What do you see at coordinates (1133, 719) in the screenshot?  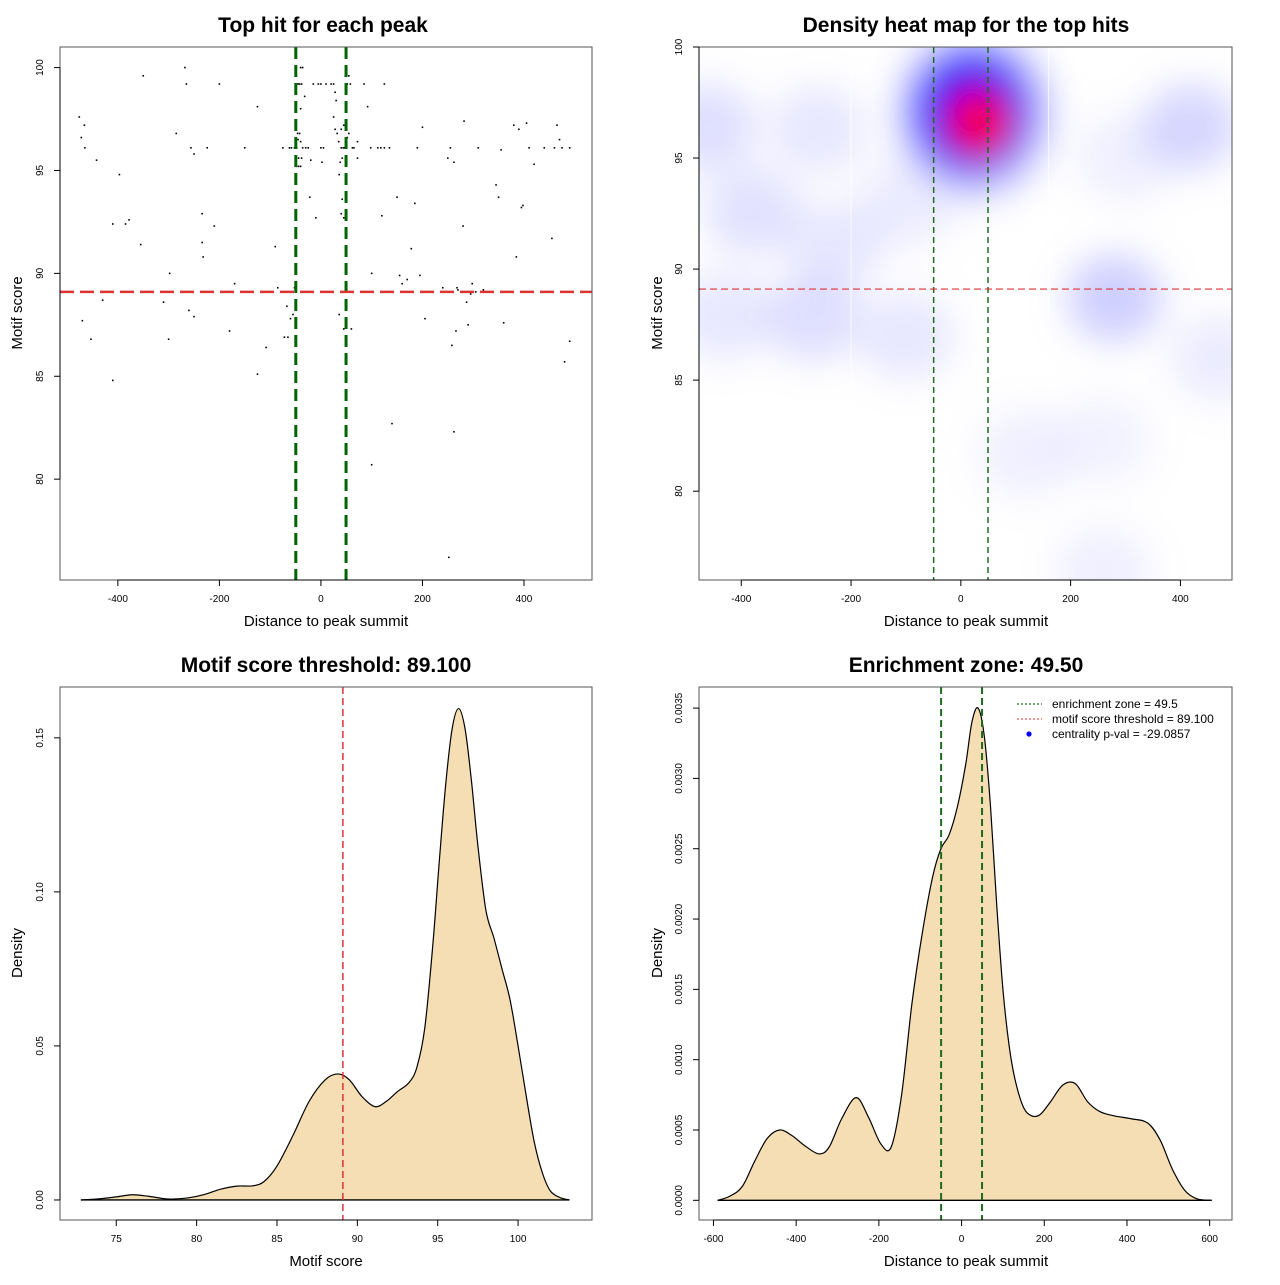 I see `legend-label: motif score threshold = 89.100` at bounding box center [1133, 719].